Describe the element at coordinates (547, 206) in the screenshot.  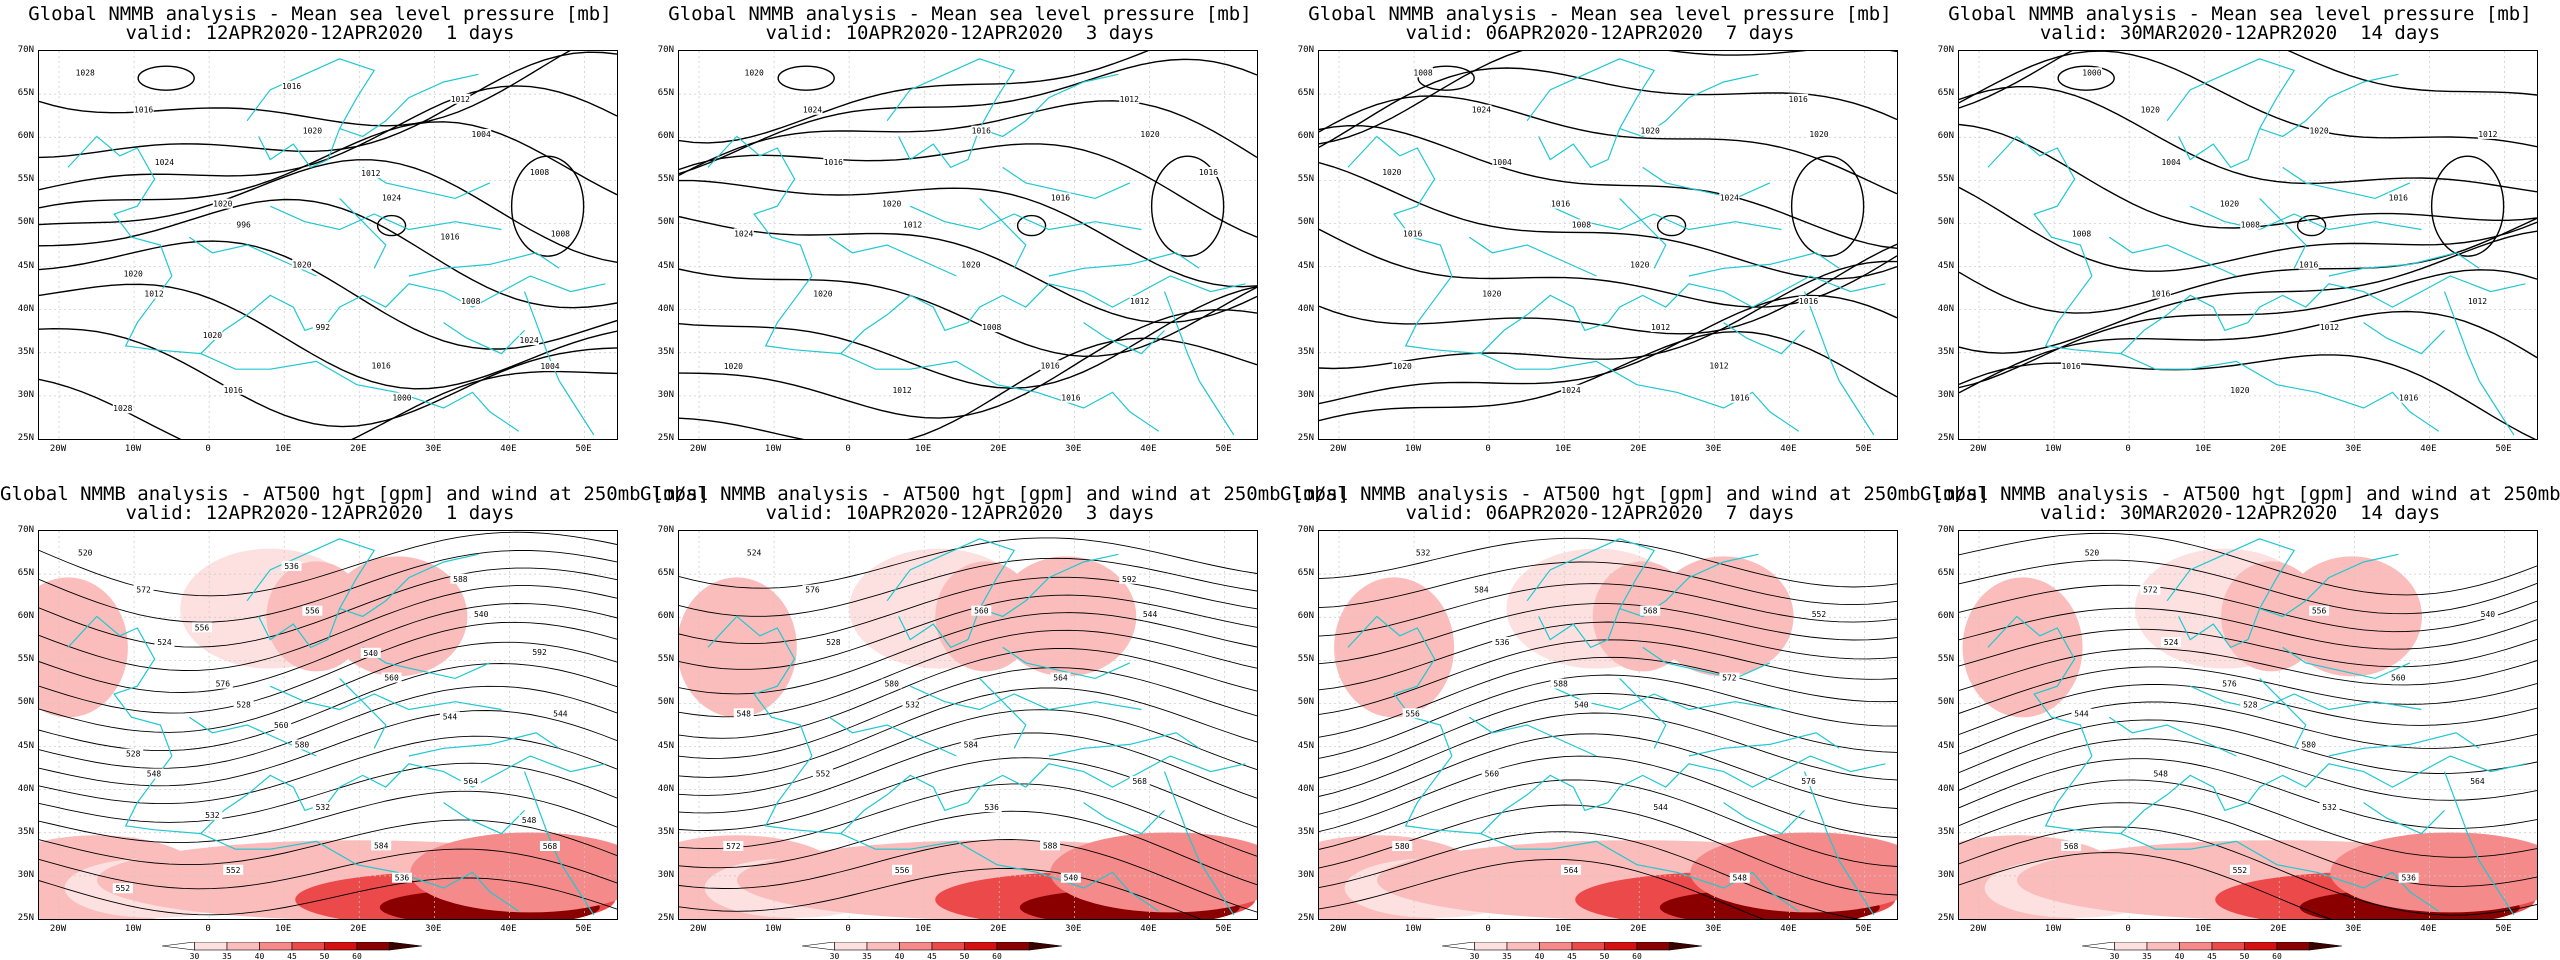
I see `pressure-center` at that location.